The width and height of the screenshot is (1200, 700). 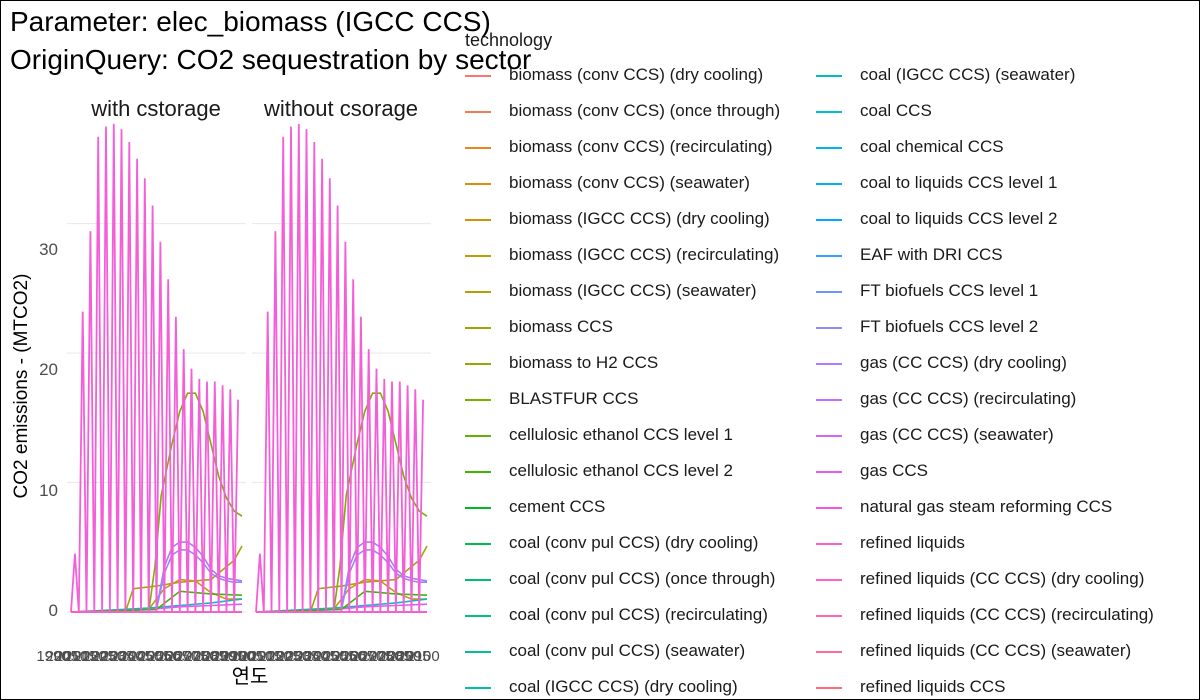 I want to click on legend-label: biomass (conv CCS) (once through), so click(x=645, y=110).